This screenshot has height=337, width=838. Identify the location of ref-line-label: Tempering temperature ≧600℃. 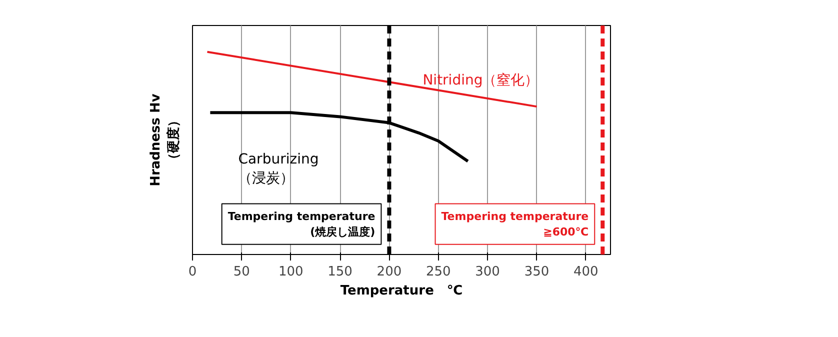
(515, 224).